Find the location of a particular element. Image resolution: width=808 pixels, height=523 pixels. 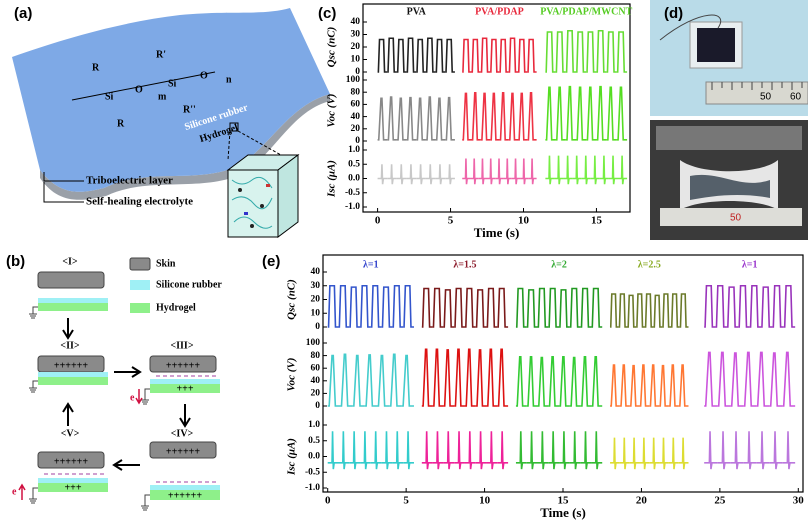

panel-d: 50 60 (d) 50 is located at coordinates (729, 120).